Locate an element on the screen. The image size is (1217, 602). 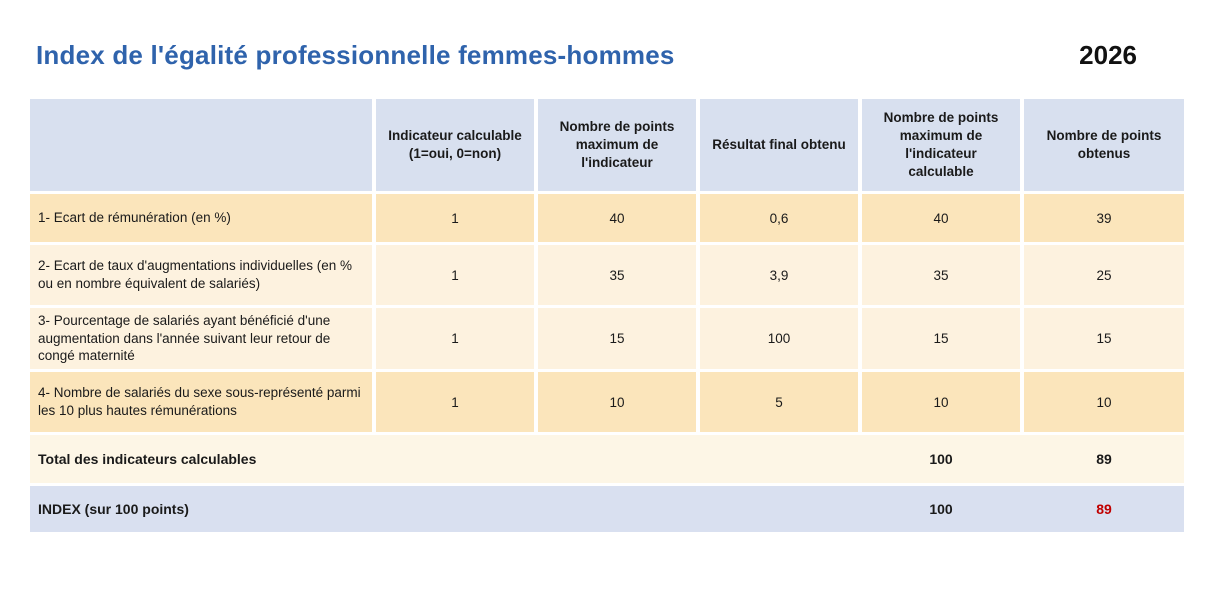
header-cell-max-points: Nombre de points maximum de l'indicateur is located at coordinates (617, 145).